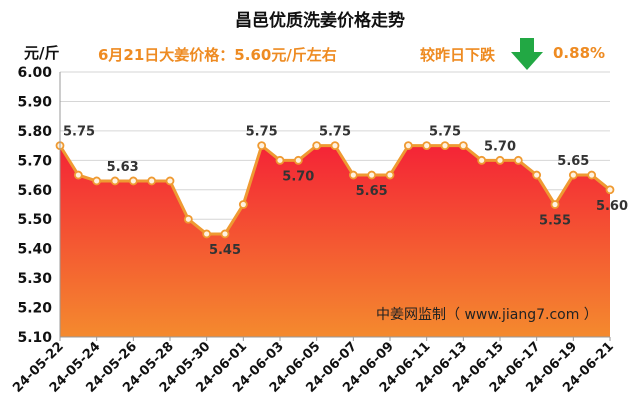 This screenshot has width=640, height=410. Describe the element at coordinates (458, 55) in the screenshot. I see `change-label: 较昨日下跌` at that location.